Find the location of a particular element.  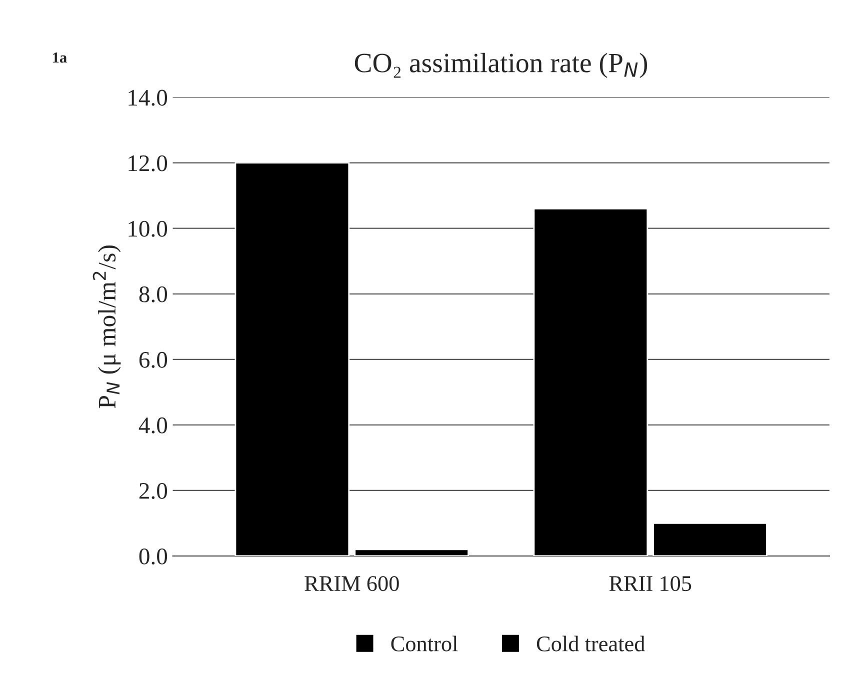

chart-title: CO₂ assimilation rate (P$_{N}$) is located at coordinates (501, 65).